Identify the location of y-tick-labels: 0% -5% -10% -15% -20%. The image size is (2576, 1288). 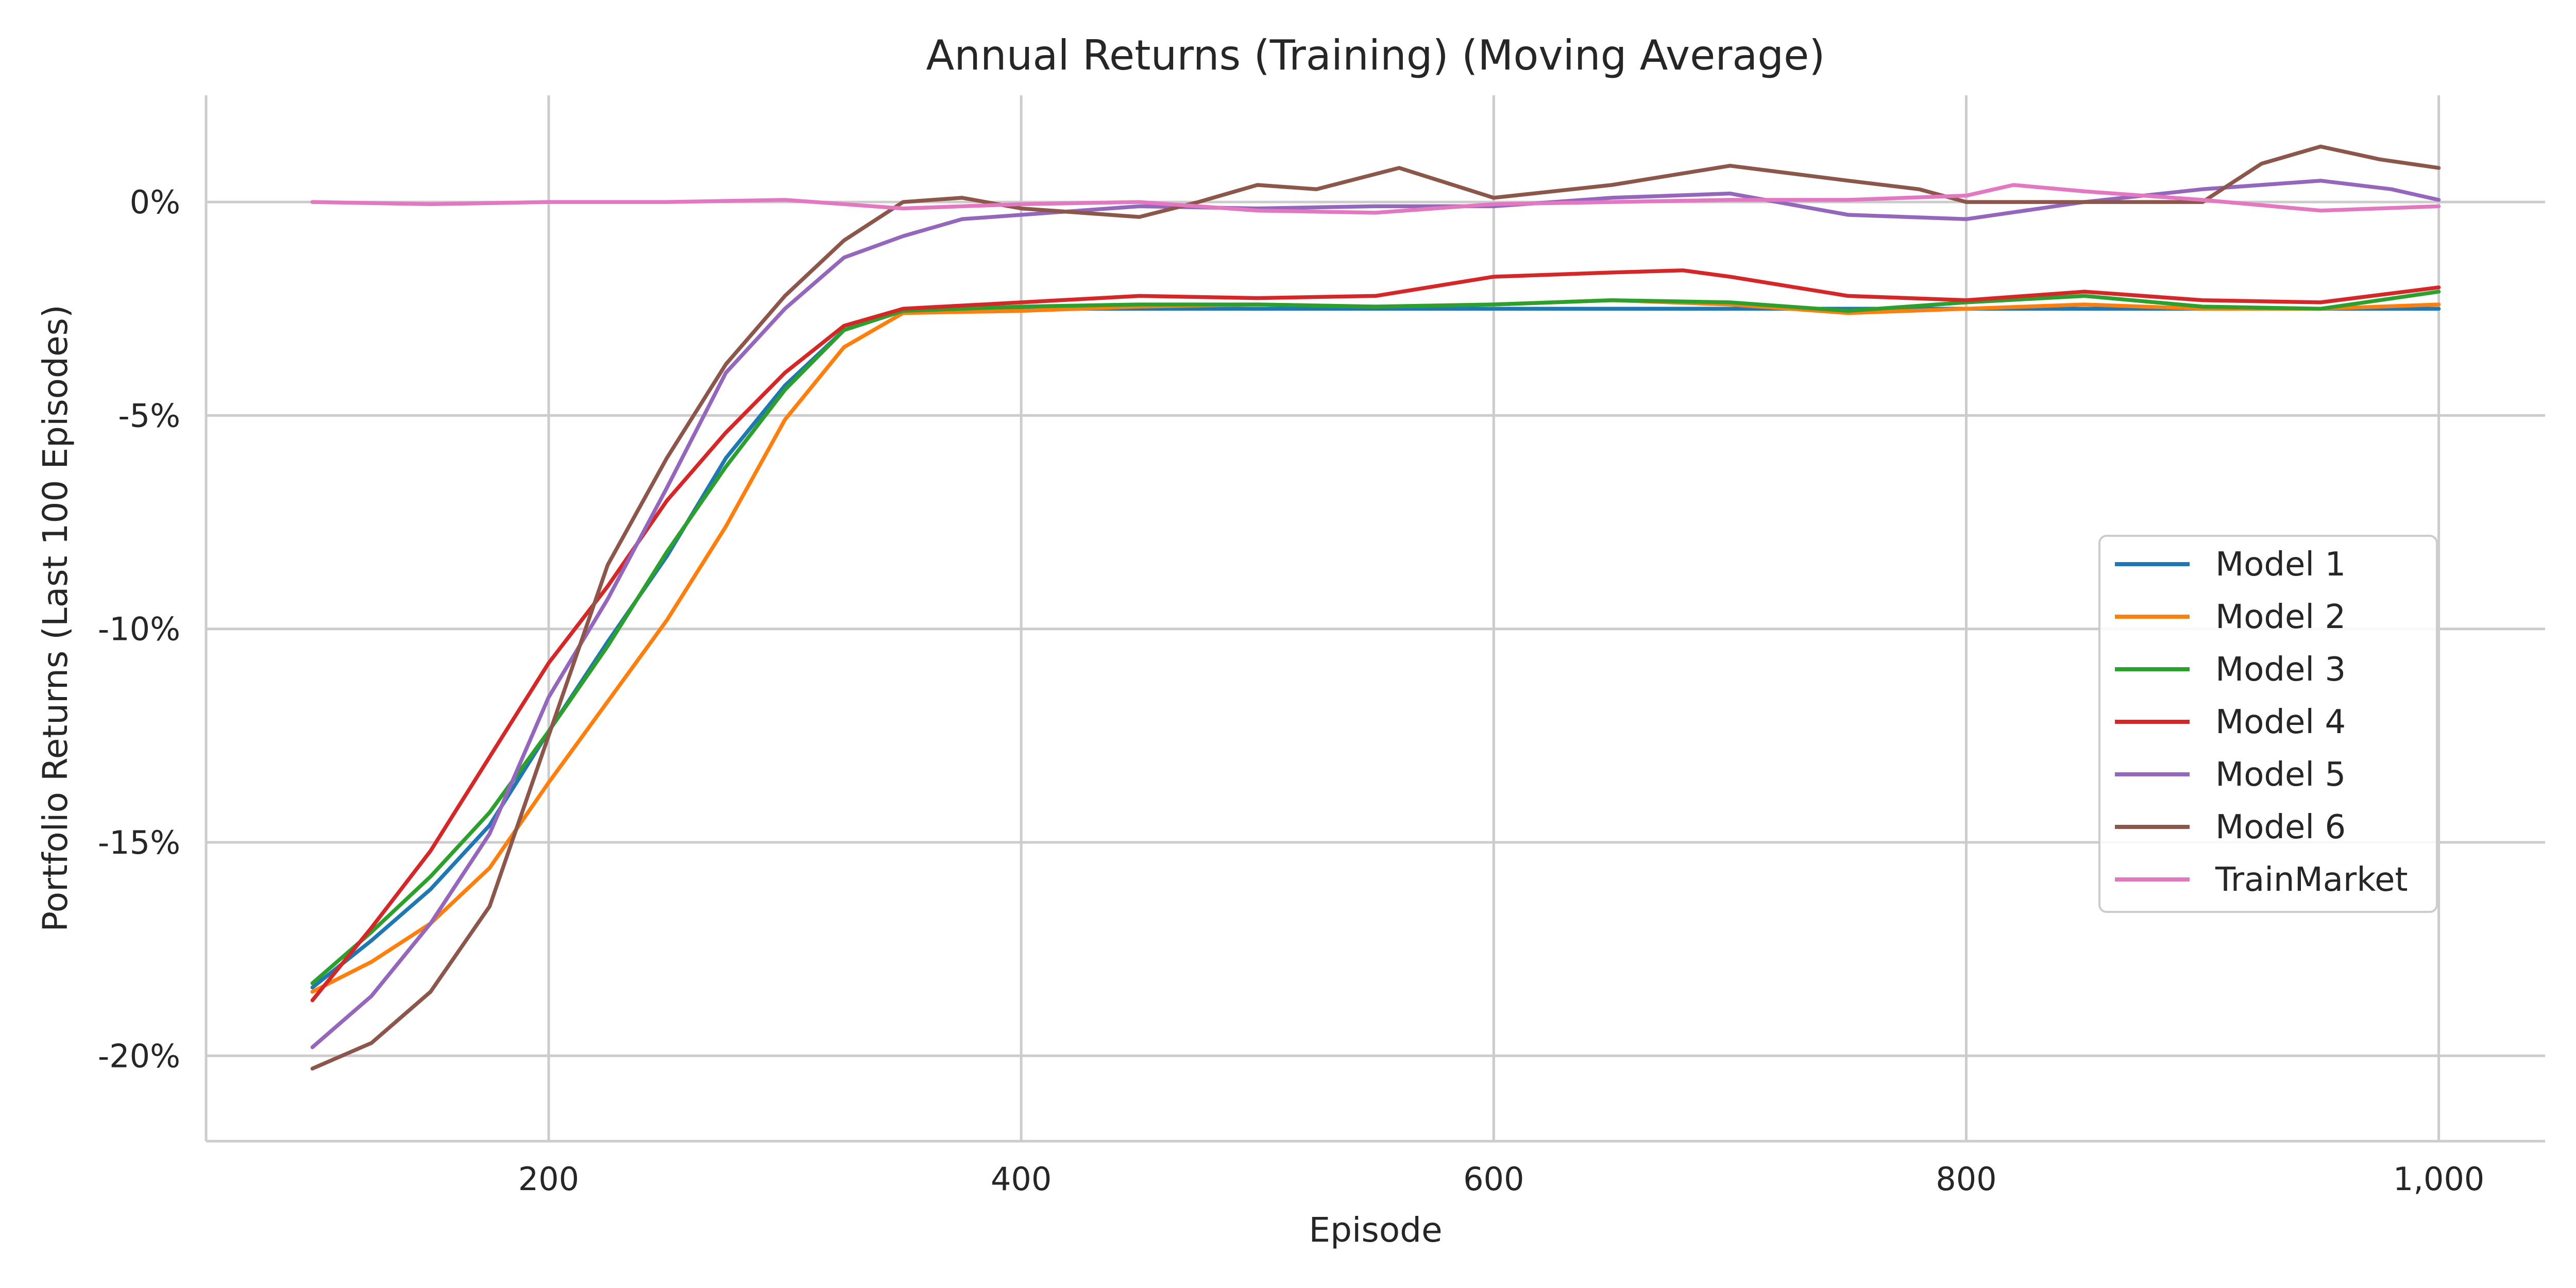
(139, 629).